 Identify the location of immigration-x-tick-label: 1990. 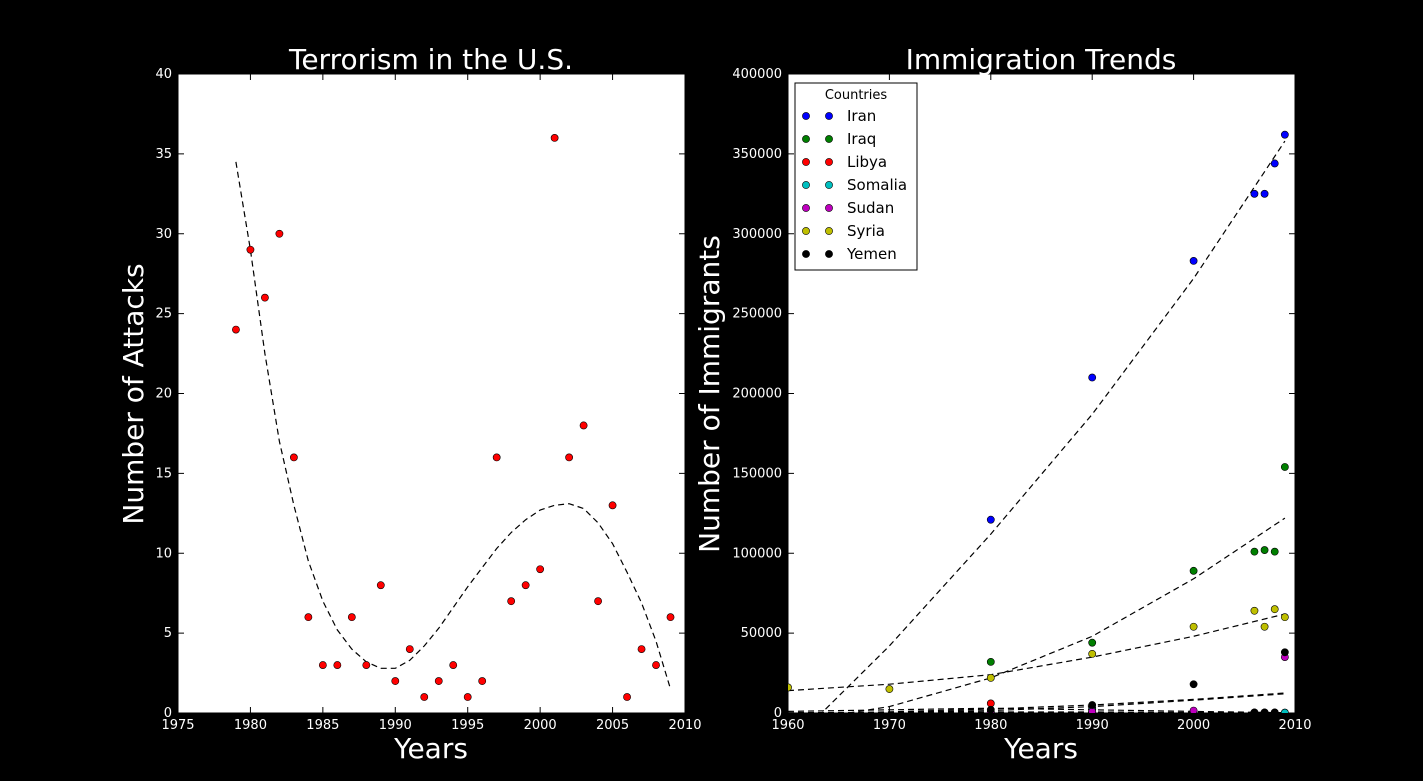
(1092, 725).